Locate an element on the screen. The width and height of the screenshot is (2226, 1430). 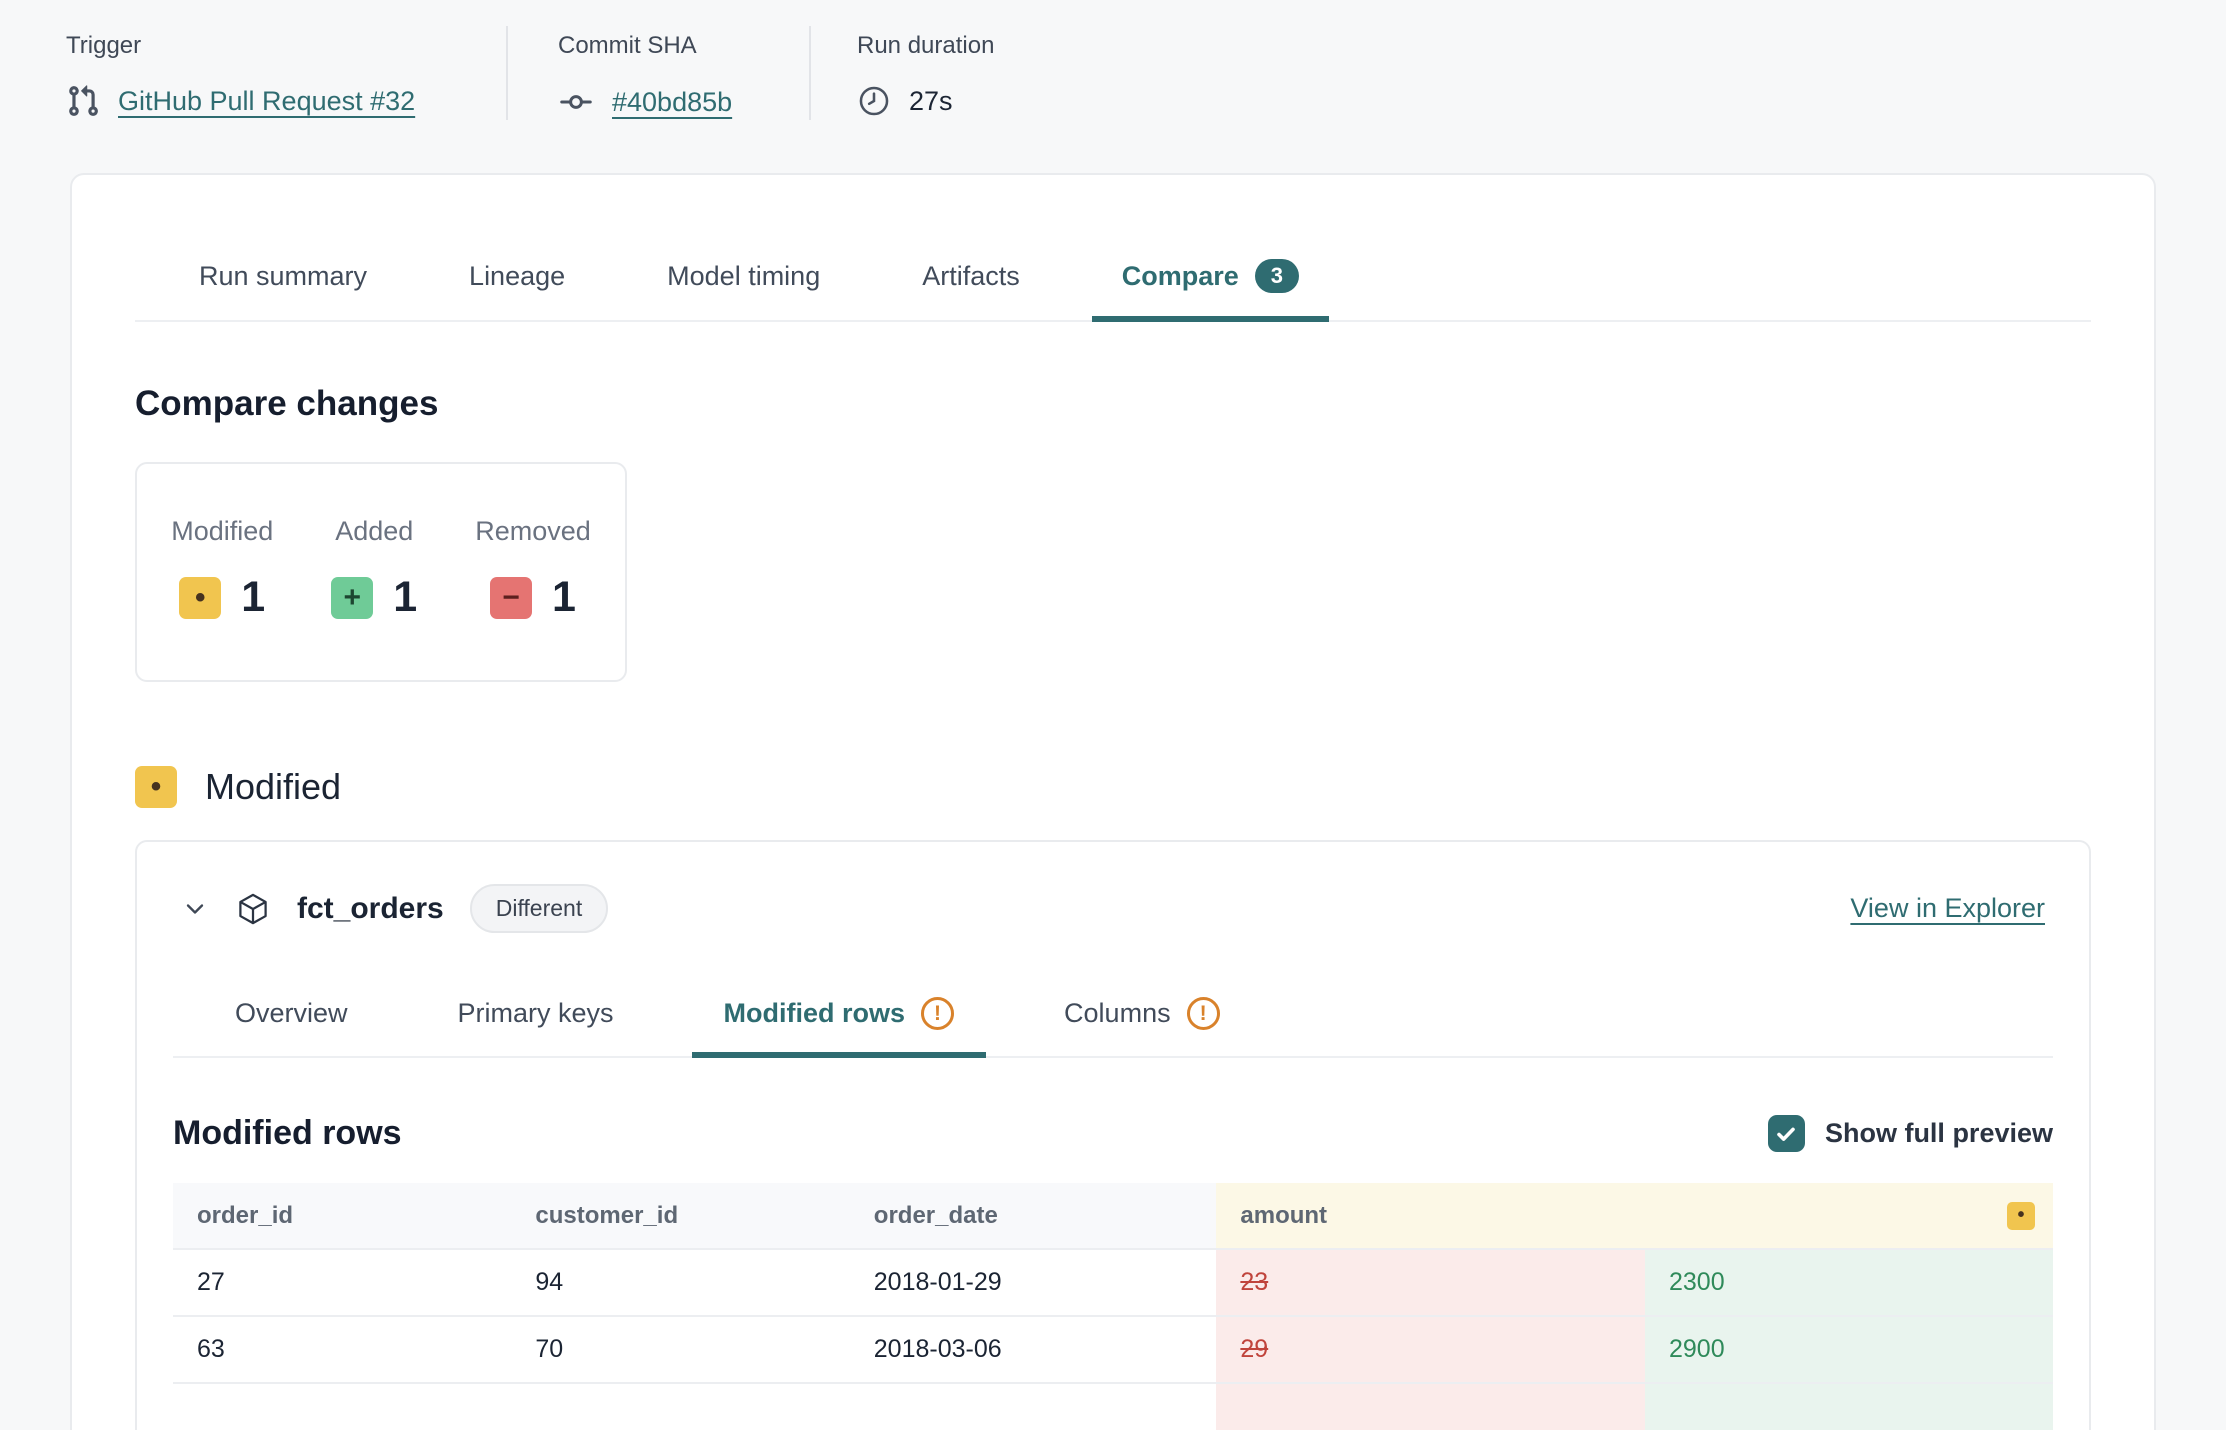
column-header-amount: amount is located at coordinates (1430, 1216).